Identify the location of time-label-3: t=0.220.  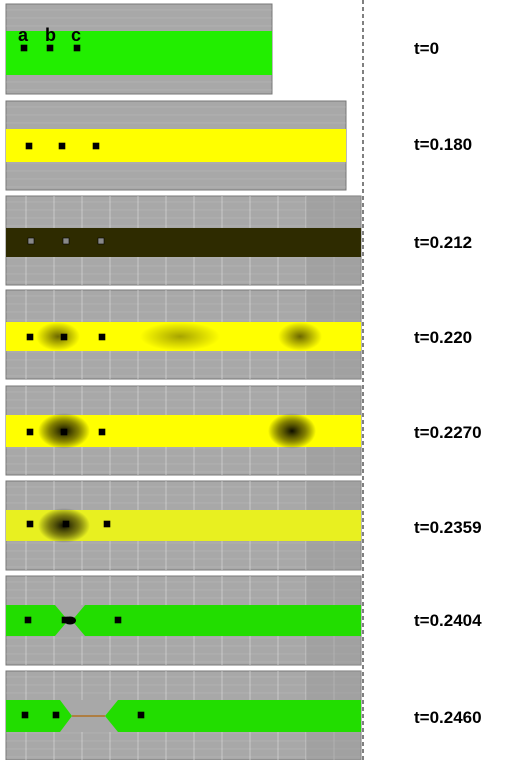
(443, 337).